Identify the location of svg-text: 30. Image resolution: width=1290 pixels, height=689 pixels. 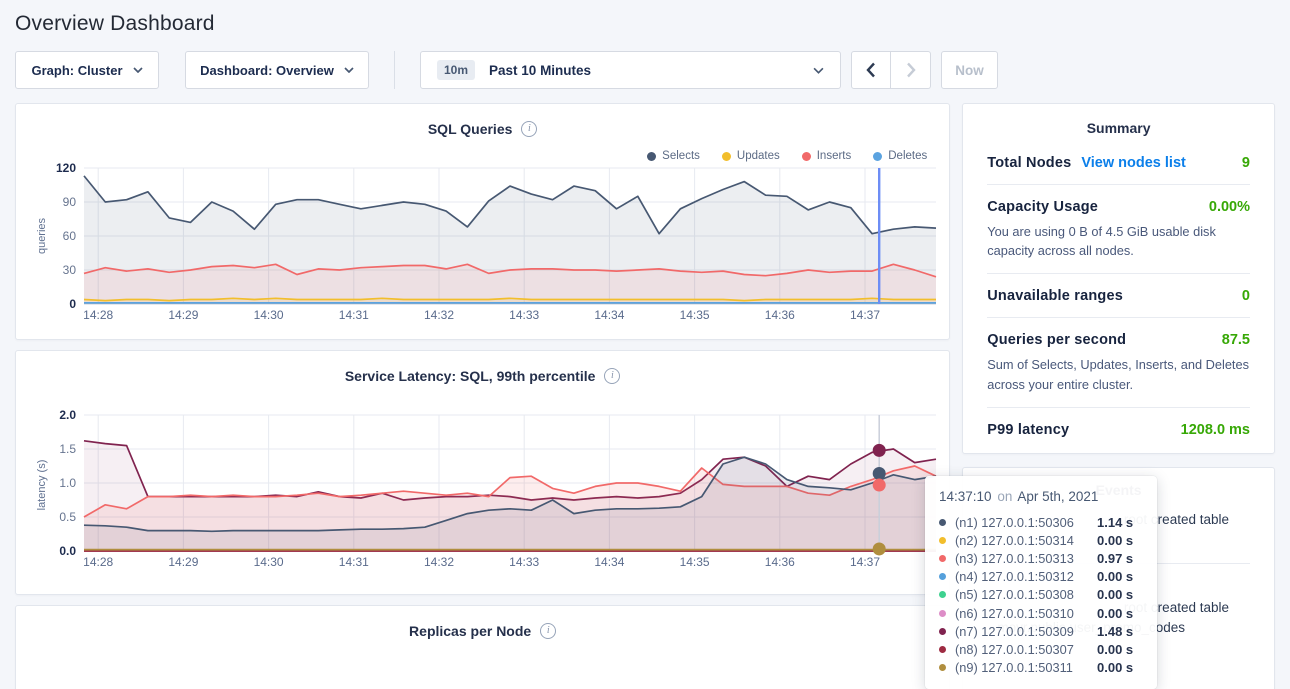
(70, 270).